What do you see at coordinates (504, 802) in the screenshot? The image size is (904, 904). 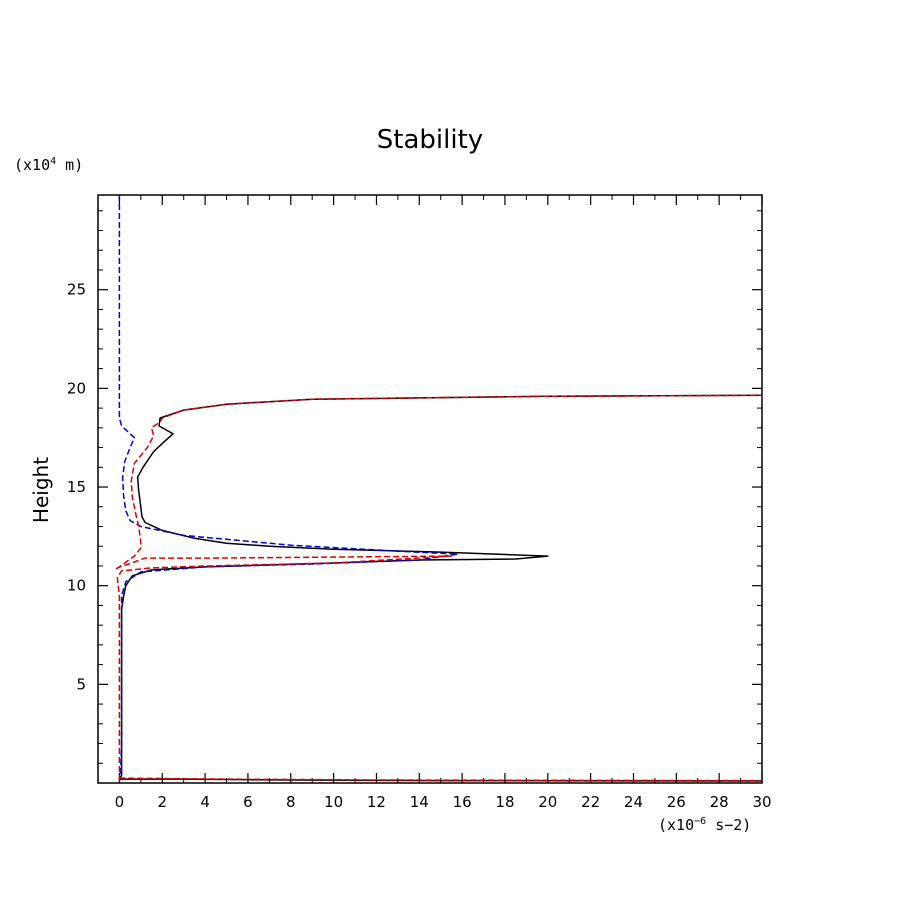 I see `x-tick-label: 18` at bounding box center [504, 802].